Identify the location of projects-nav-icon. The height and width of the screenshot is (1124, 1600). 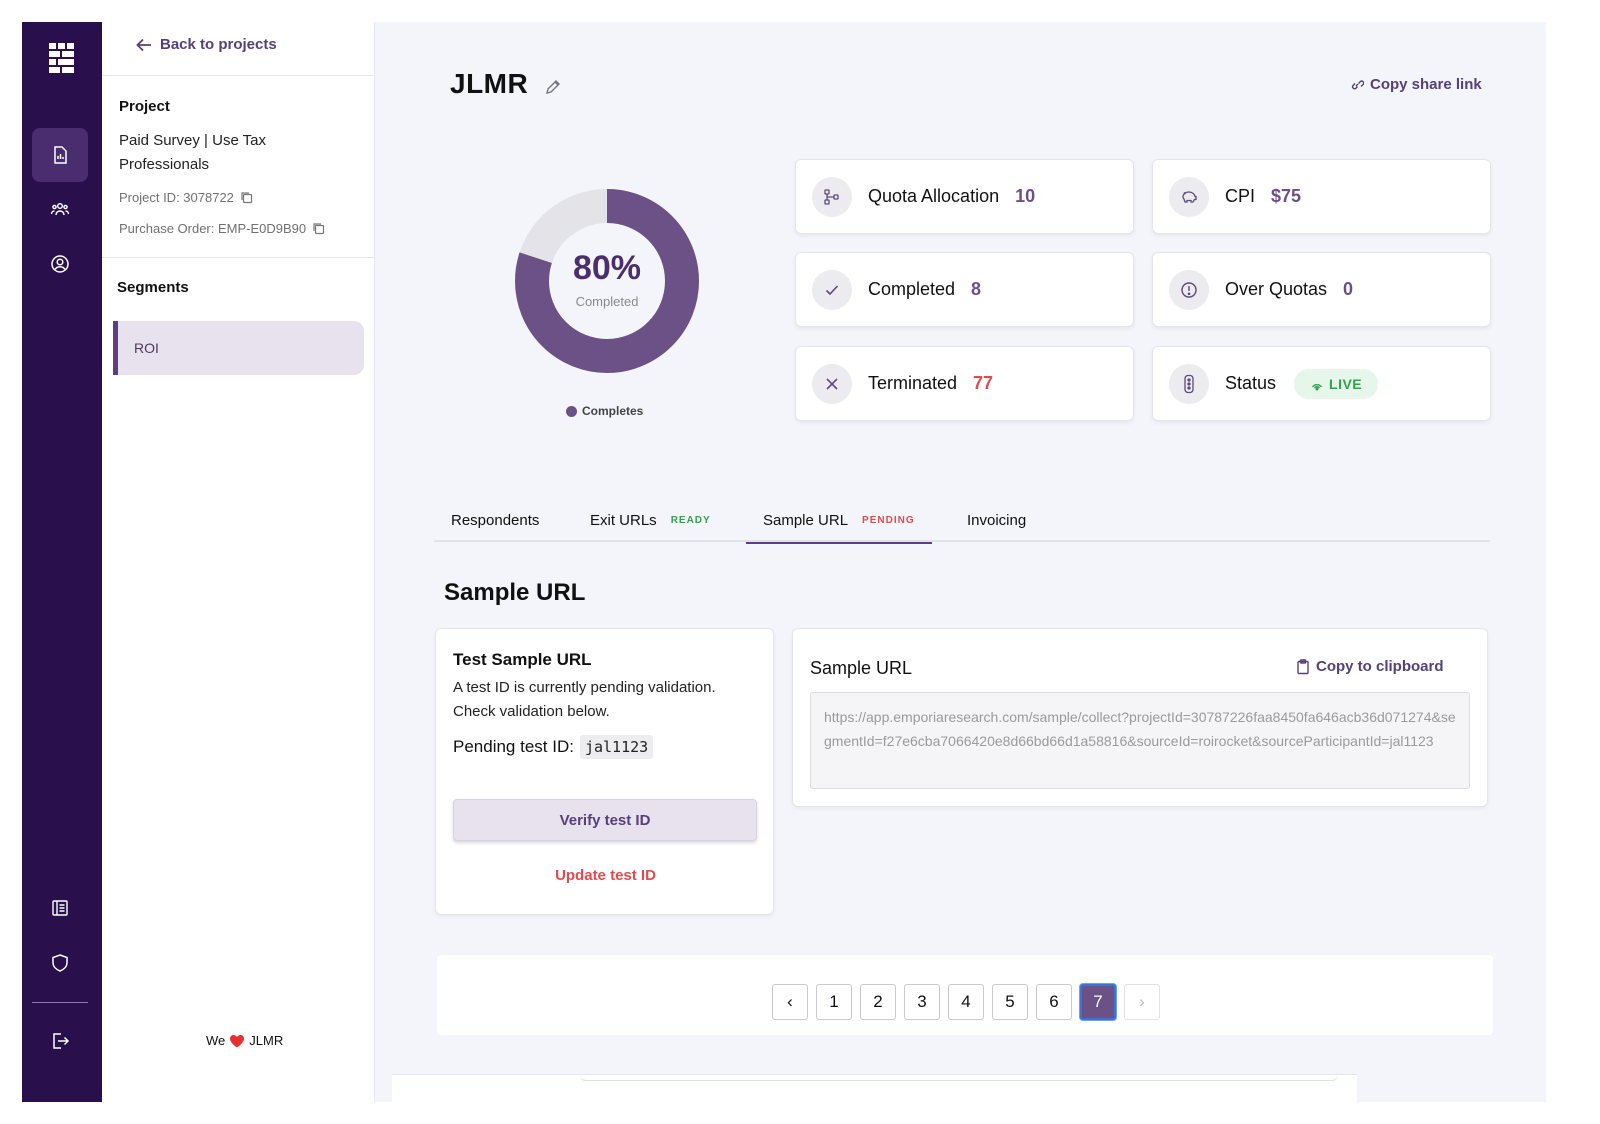
(60, 155).